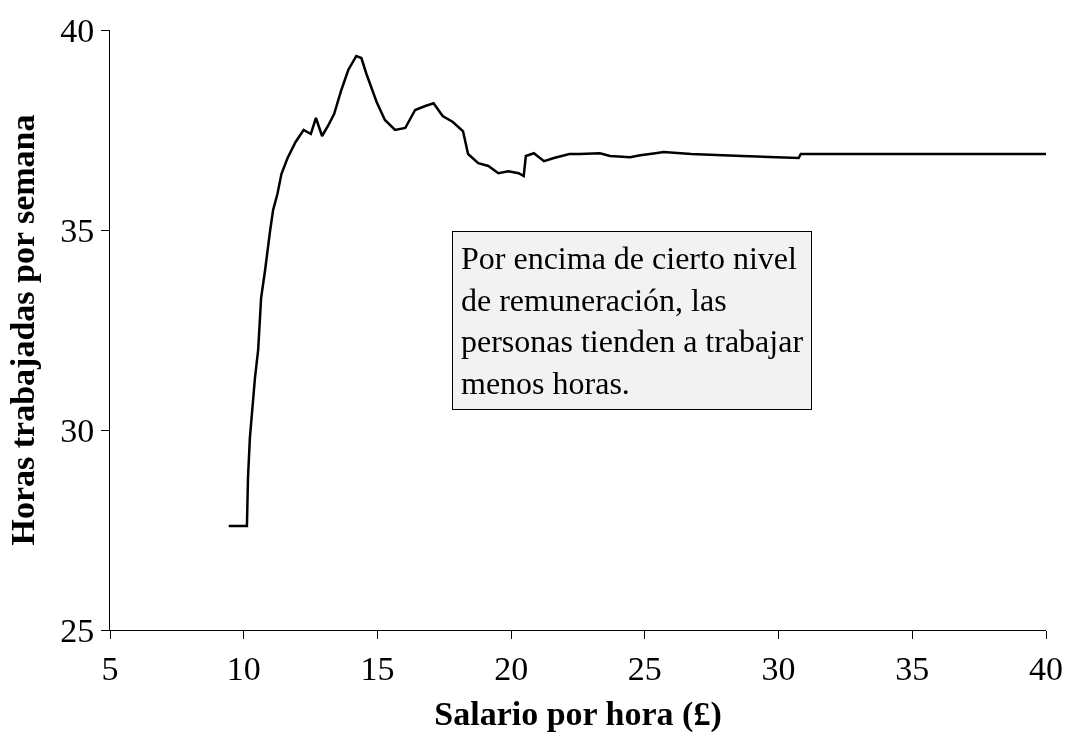 The image size is (1075, 740). I want to click on annotation: Por encima de cierto nivel de remuneración, las personas tienden a trabajar menos horas., so click(632, 320).